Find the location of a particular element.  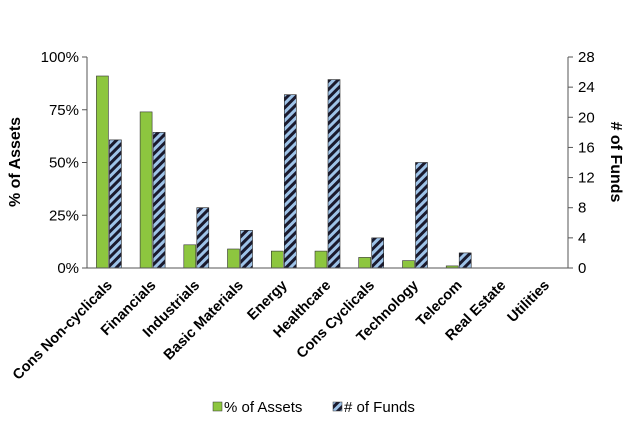

left-tick-label-2: 50% is located at coordinates (64, 163).